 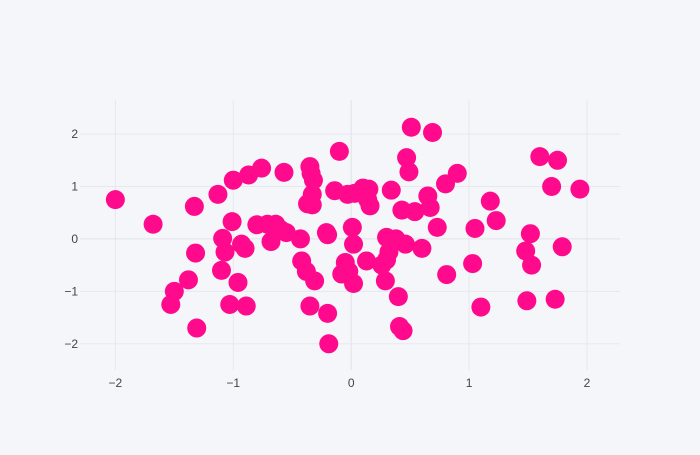 I want to click on x-tick-label: −1, so click(x=233, y=383).